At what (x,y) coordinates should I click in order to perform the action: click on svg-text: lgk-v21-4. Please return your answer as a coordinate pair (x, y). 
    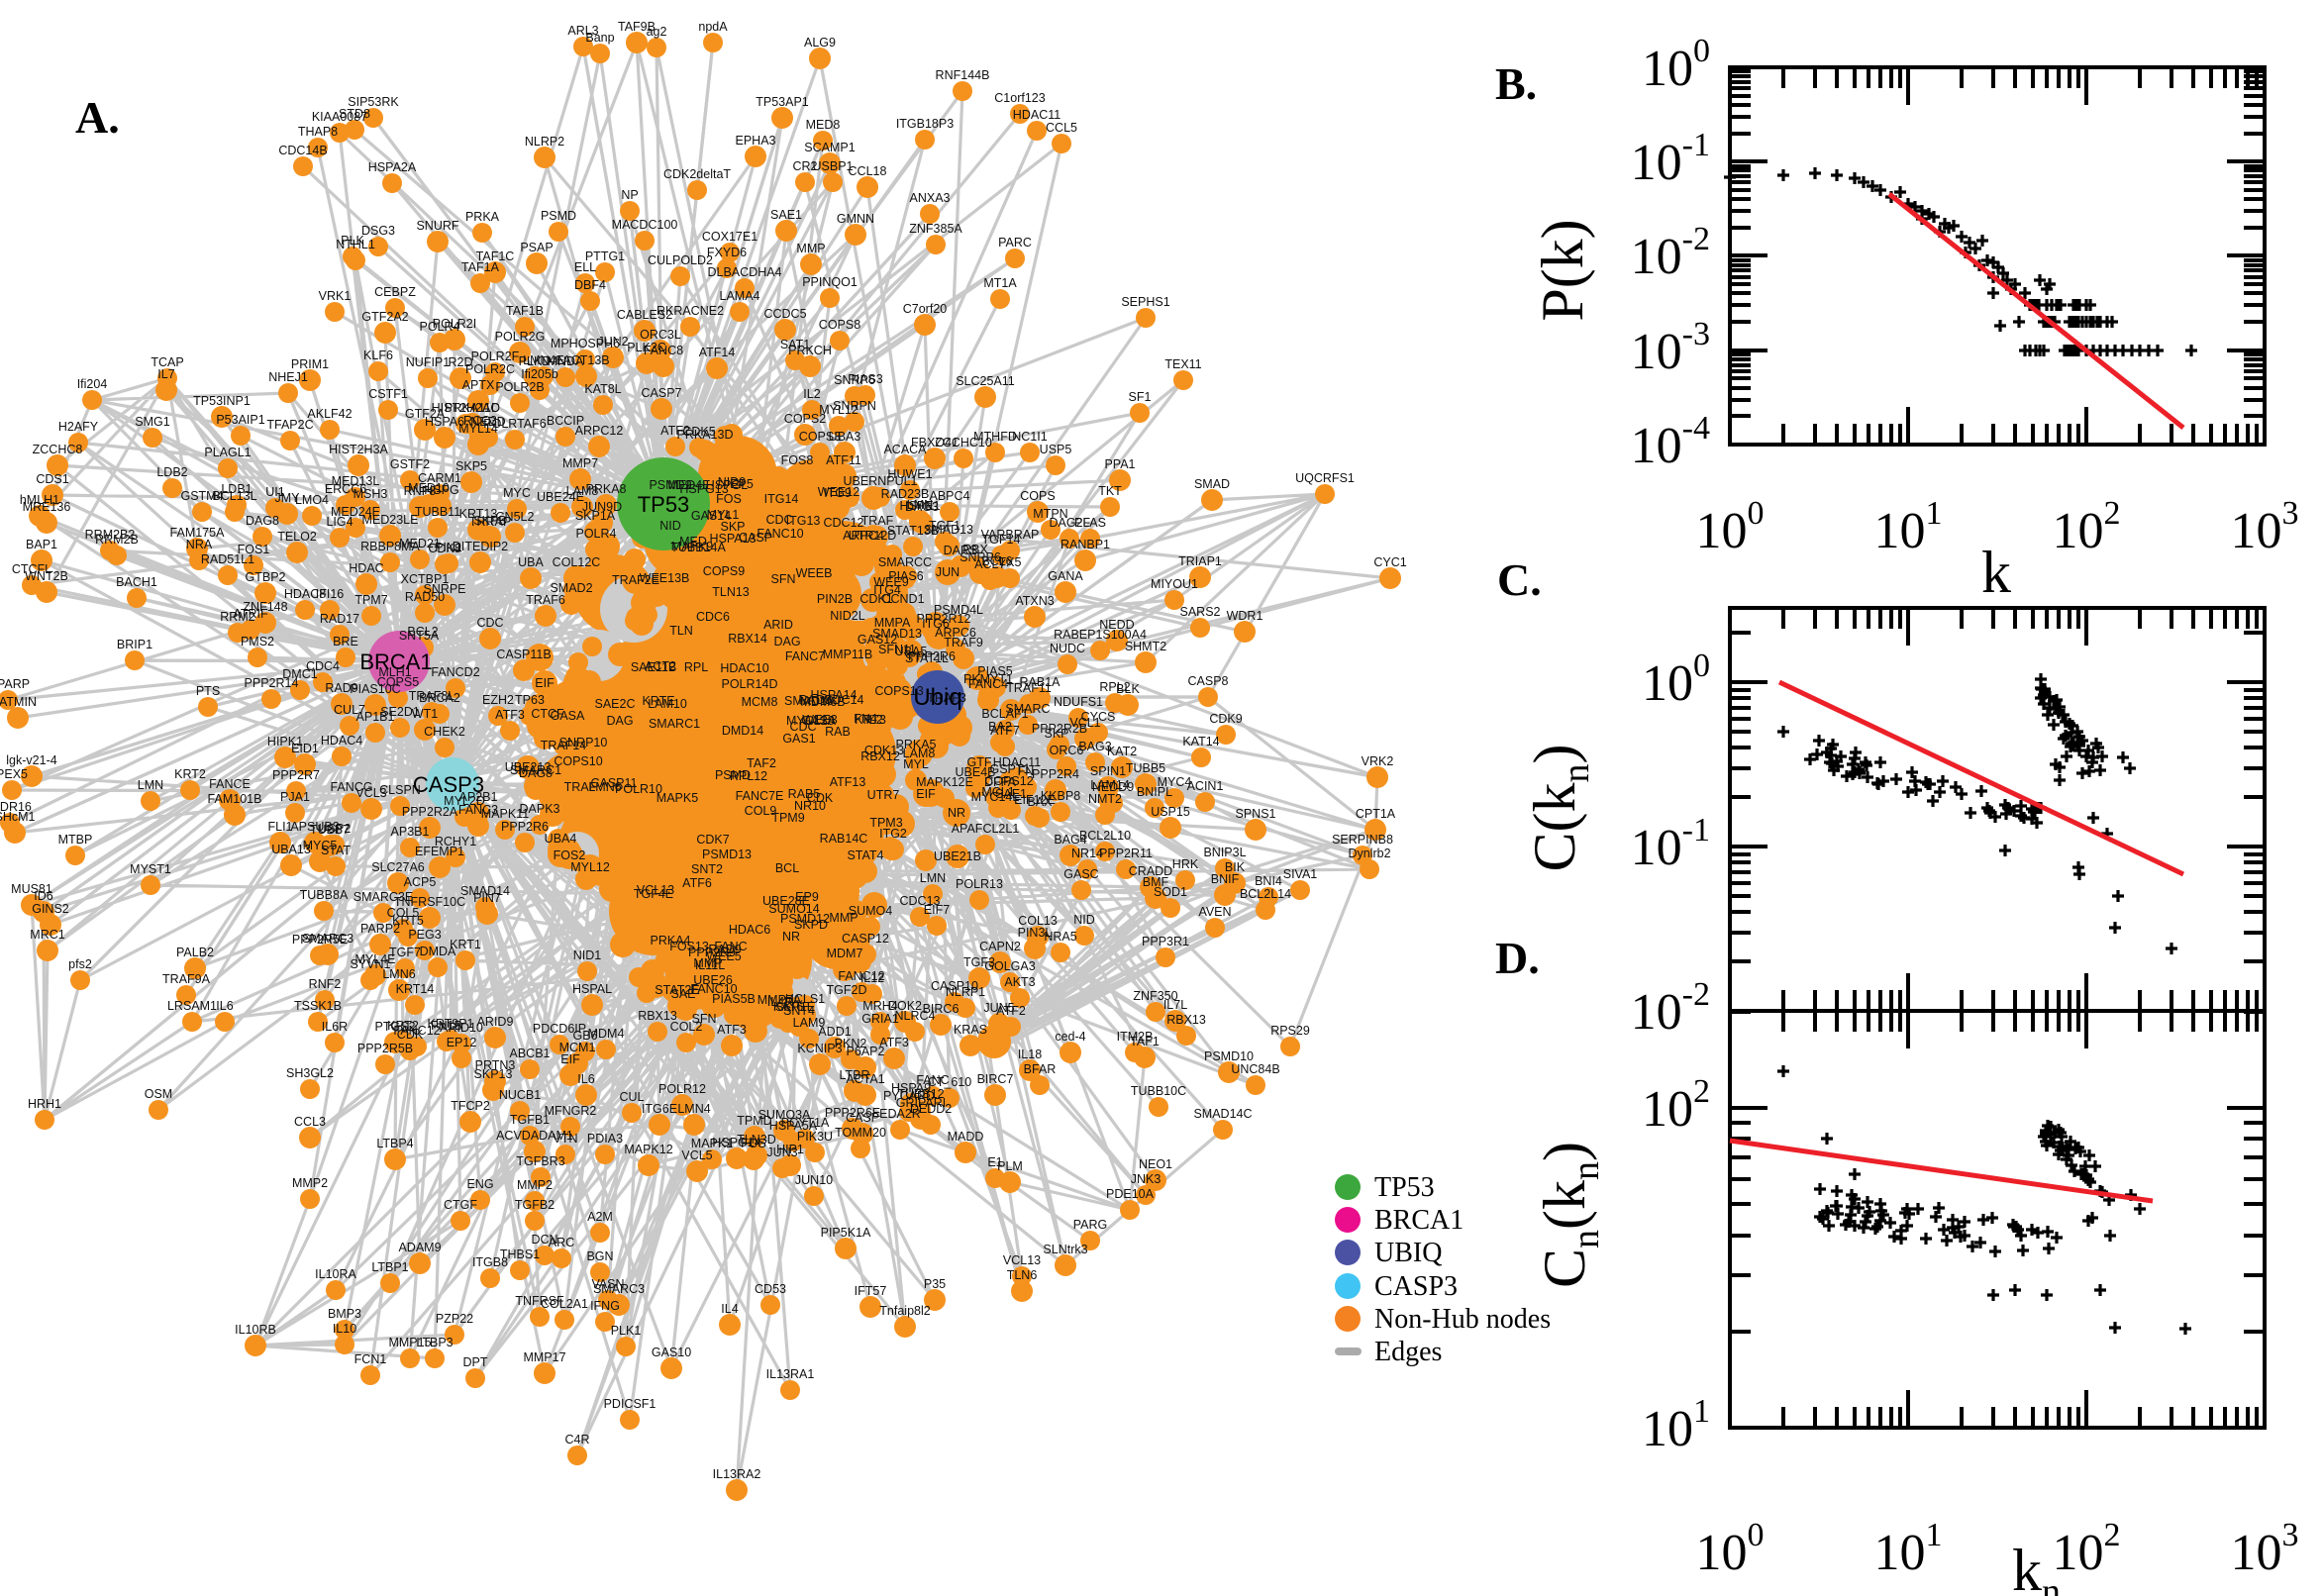
    Looking at the image, I should click on (31, 760).